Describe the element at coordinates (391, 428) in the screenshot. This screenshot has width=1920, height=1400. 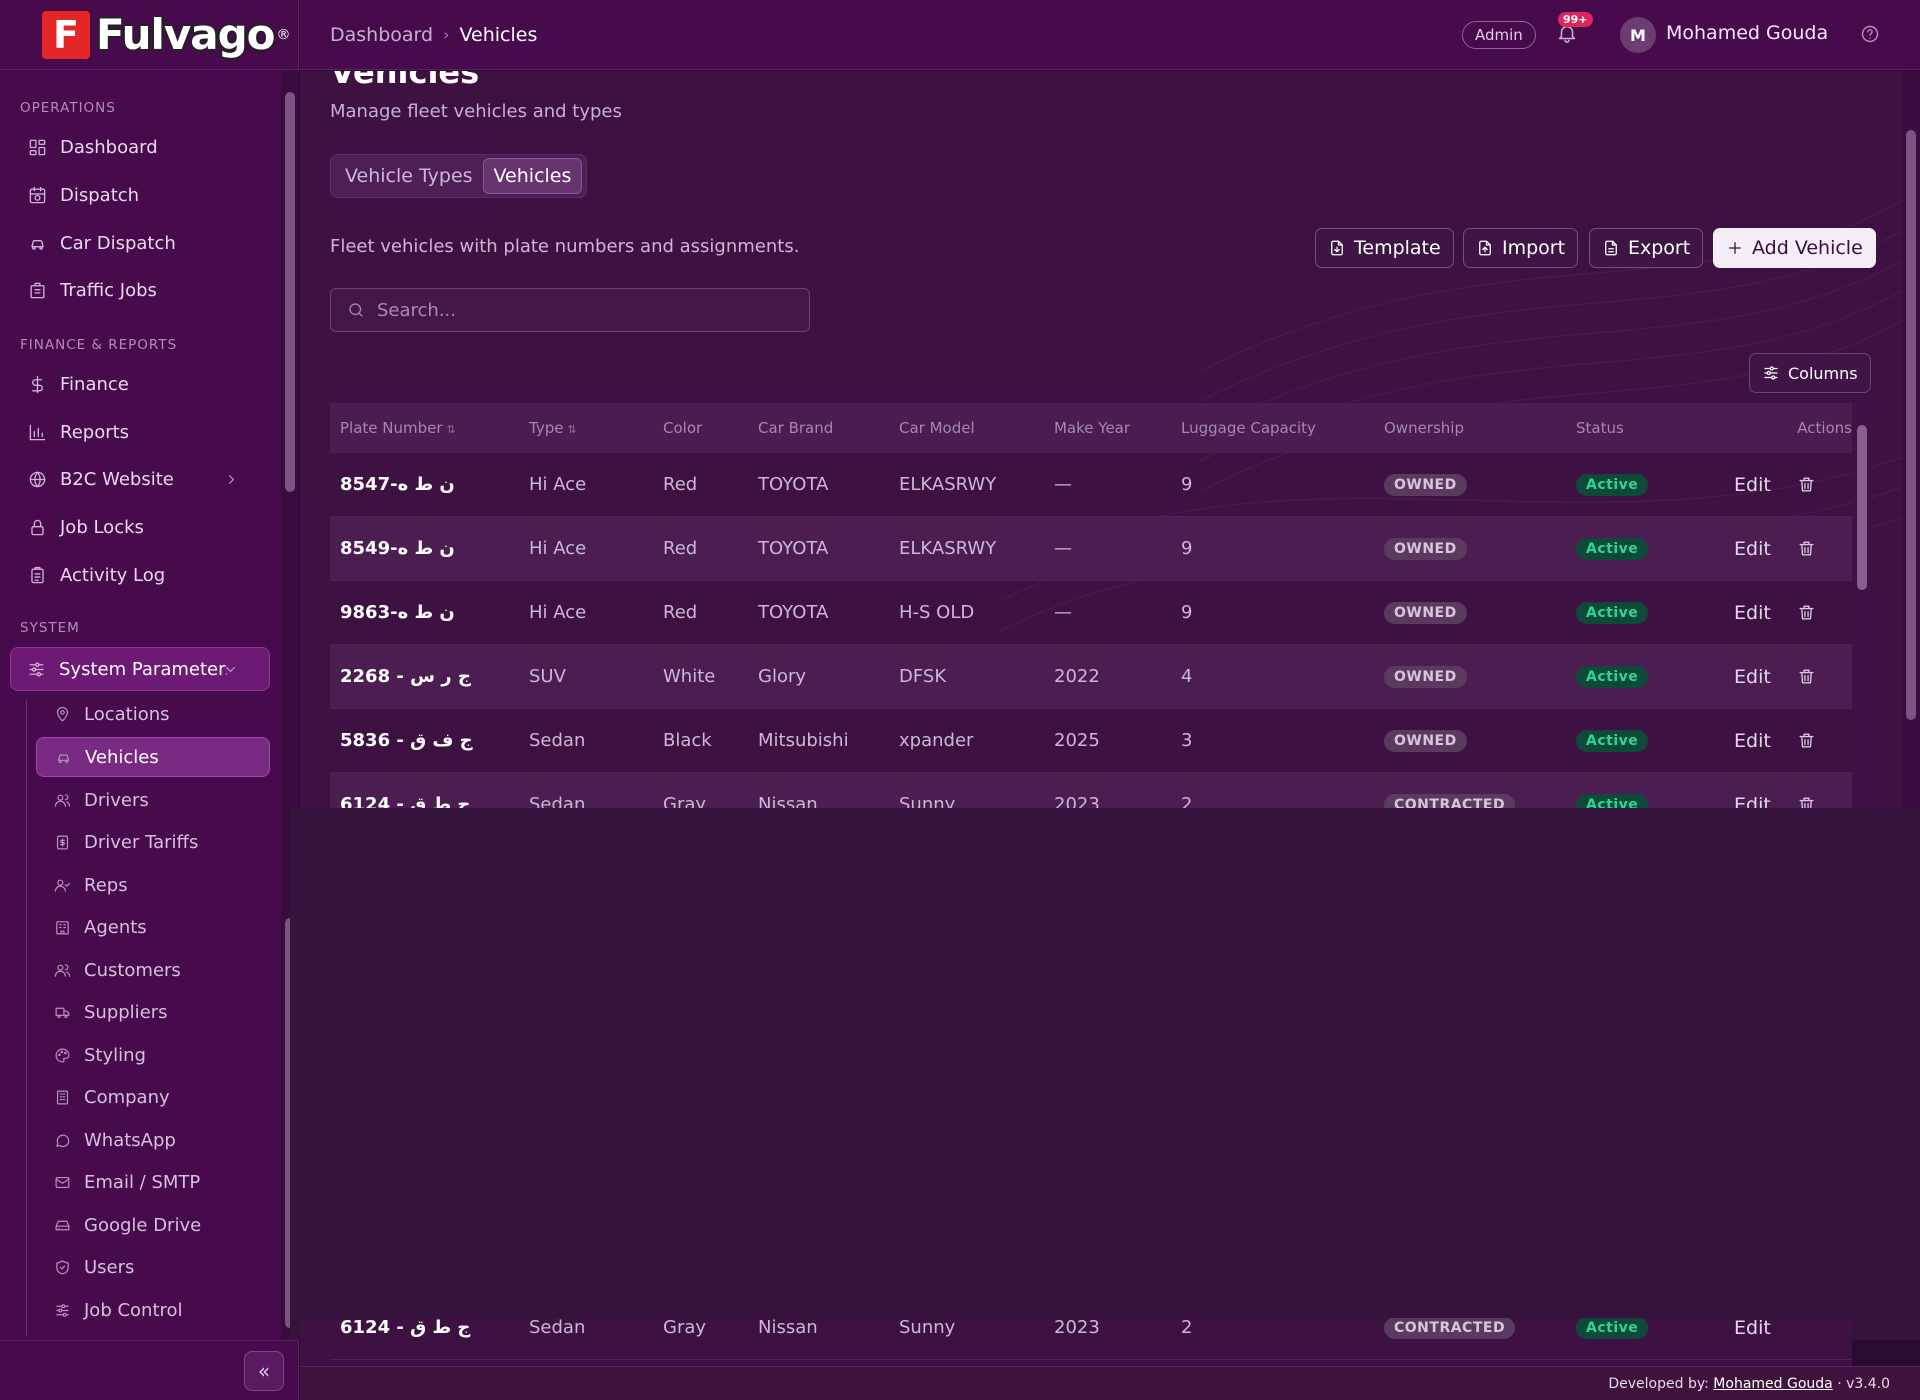
I see `header-label: Plate Number` at that location.